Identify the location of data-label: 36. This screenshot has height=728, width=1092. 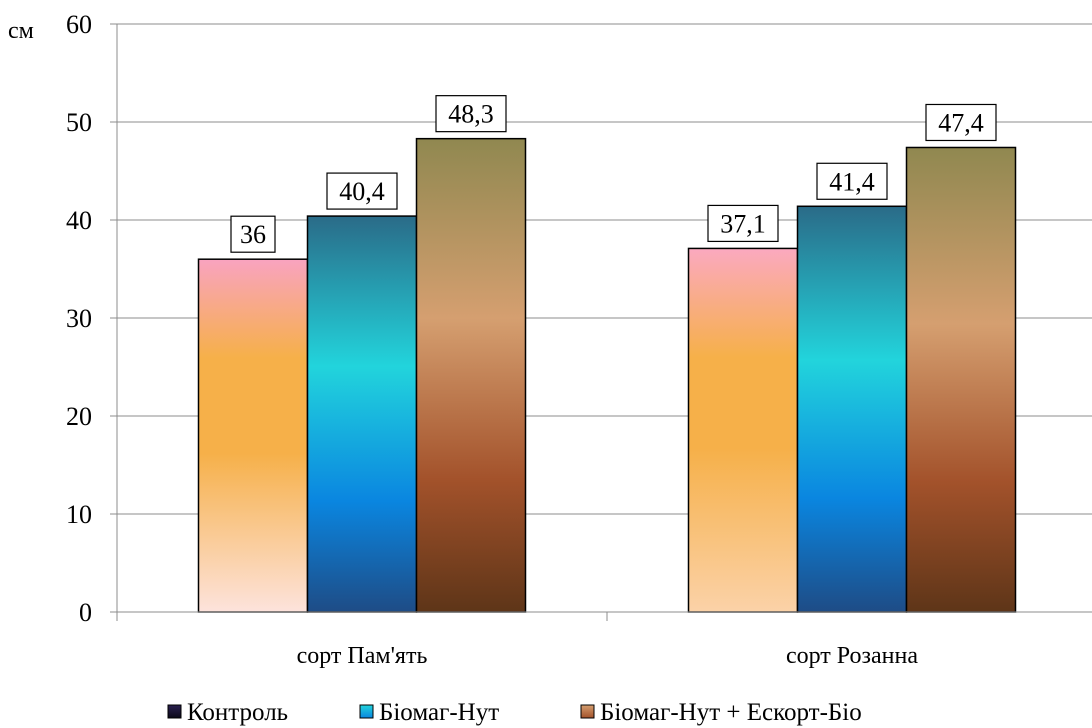
(253, 234).